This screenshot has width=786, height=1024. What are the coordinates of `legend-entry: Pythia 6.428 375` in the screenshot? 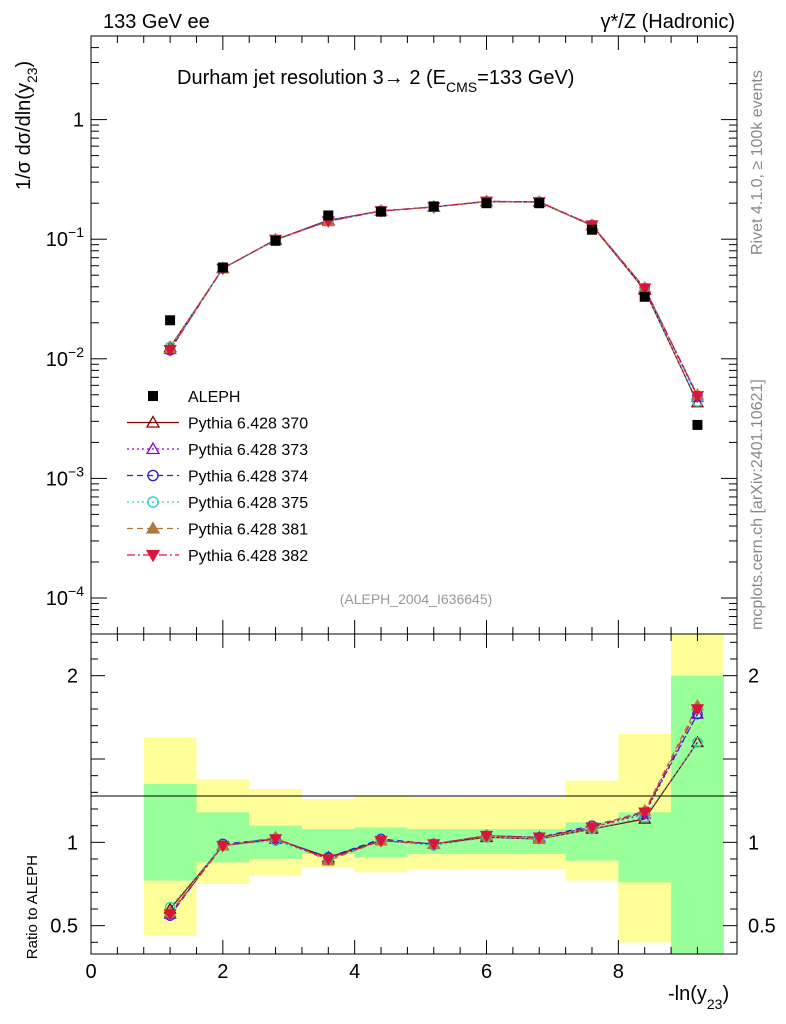 It's located at (217, 503).